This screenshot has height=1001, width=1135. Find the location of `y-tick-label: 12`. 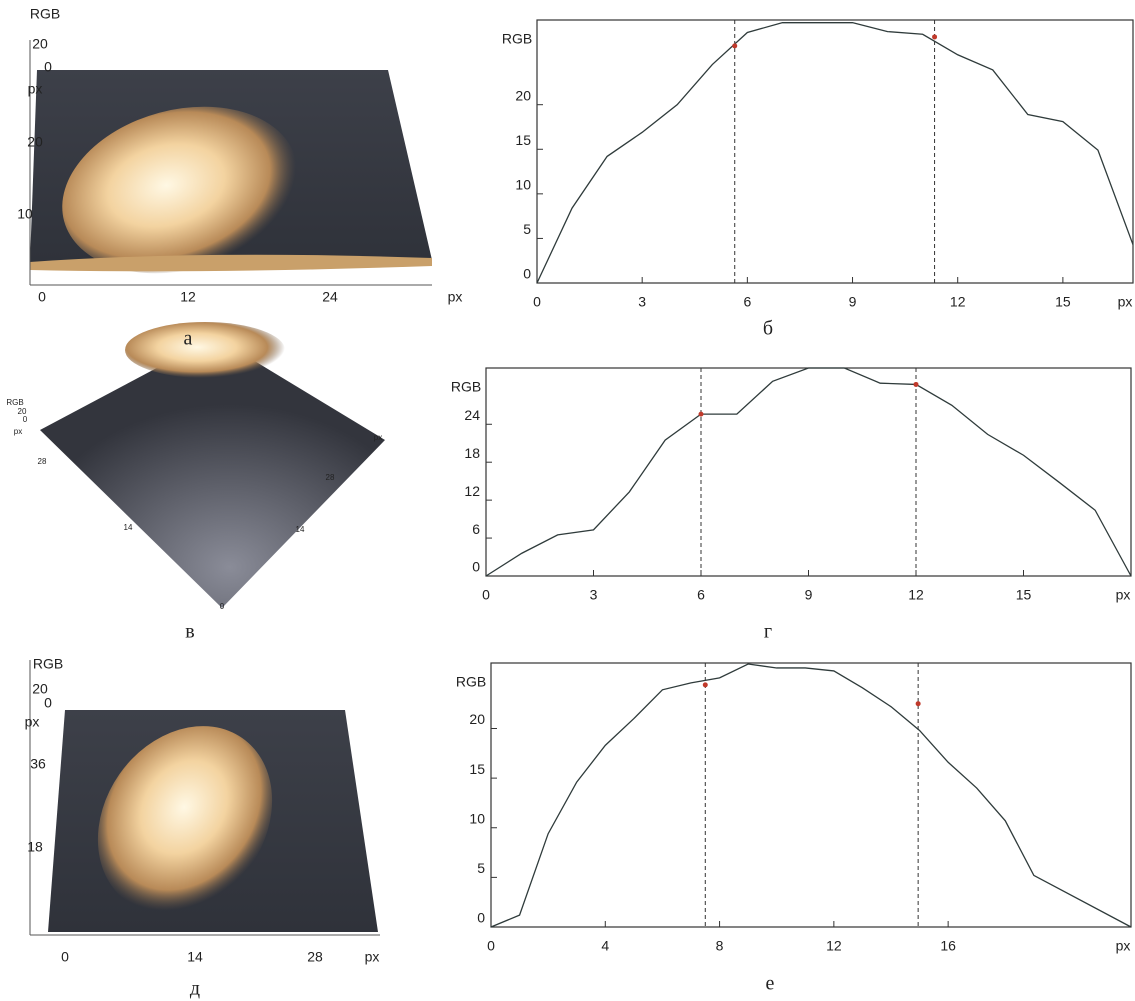

y-tick-label: 12 is located at coordinates (472, 491).